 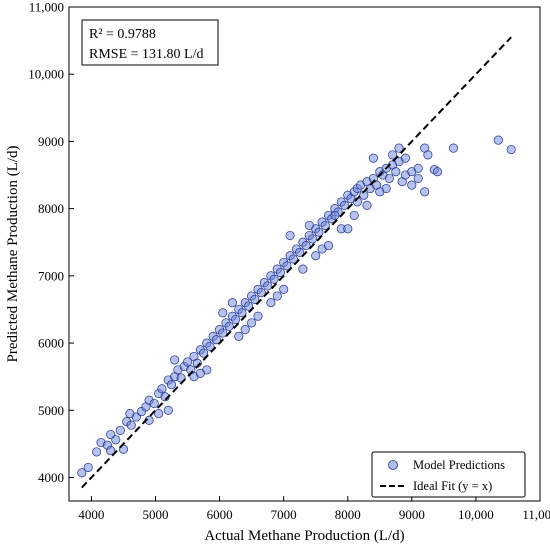 What do you see at coordinates (459, 465) in the screenshot?
I see `legend-label-model-predictions: Model Predictions` at bounding box center [459, 465].